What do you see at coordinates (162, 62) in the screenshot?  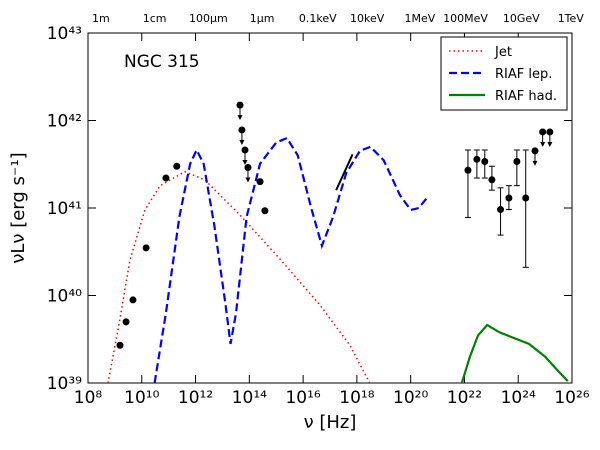 I see `annotation: NGC 315` at bounding box center [162, 62].